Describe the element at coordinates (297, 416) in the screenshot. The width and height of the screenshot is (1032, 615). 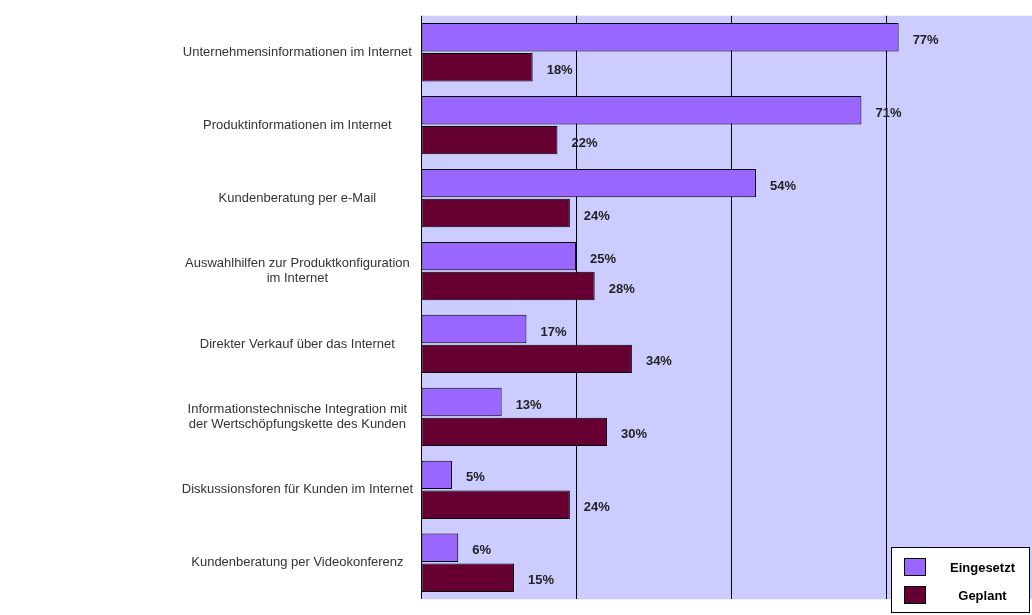
I see `y-tick-label: Informationstechnische Integration mit der Wertschöpfungskette des Kunden` at that location.